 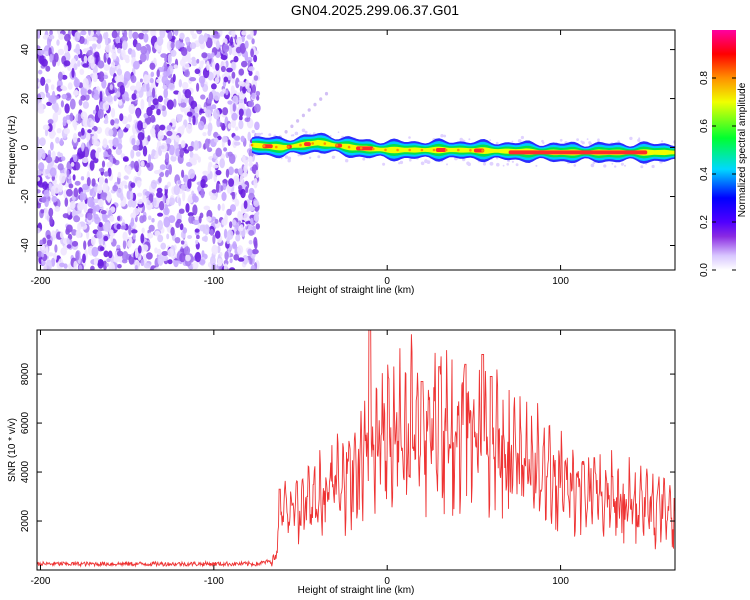 What do you see at coordinates (309, 110) in the screenshot?
I see `faint-streak-dot` at bounding box center [309, 110].